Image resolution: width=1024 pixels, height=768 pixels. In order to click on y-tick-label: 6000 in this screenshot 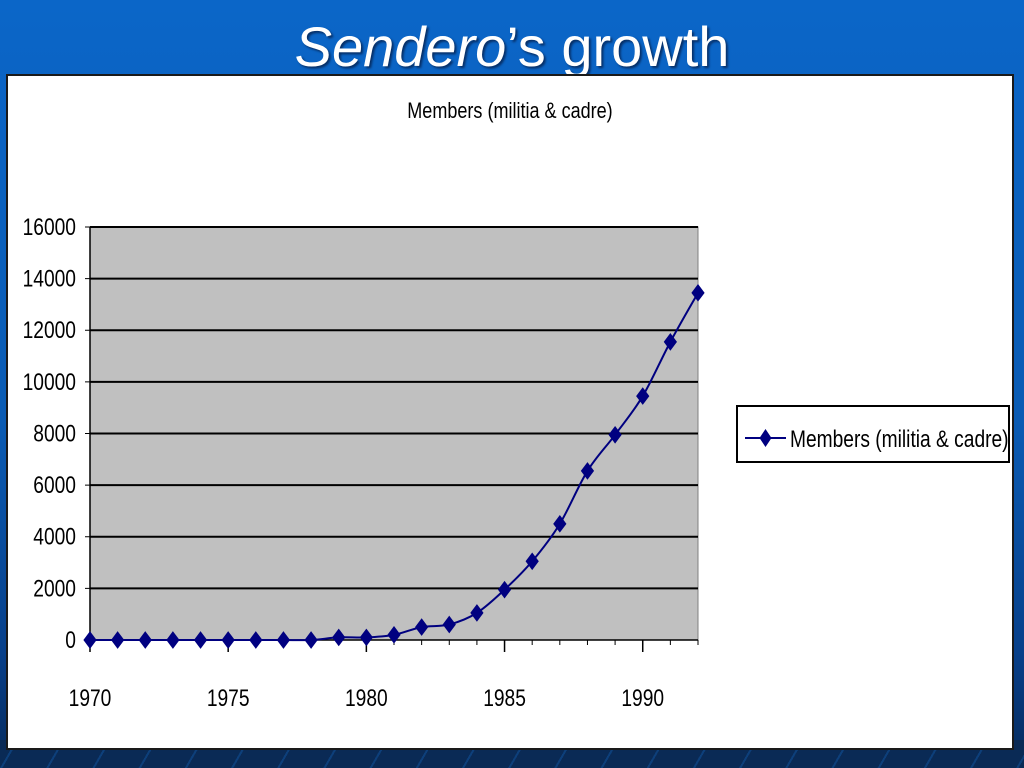, I will do `click(54, 485)`.